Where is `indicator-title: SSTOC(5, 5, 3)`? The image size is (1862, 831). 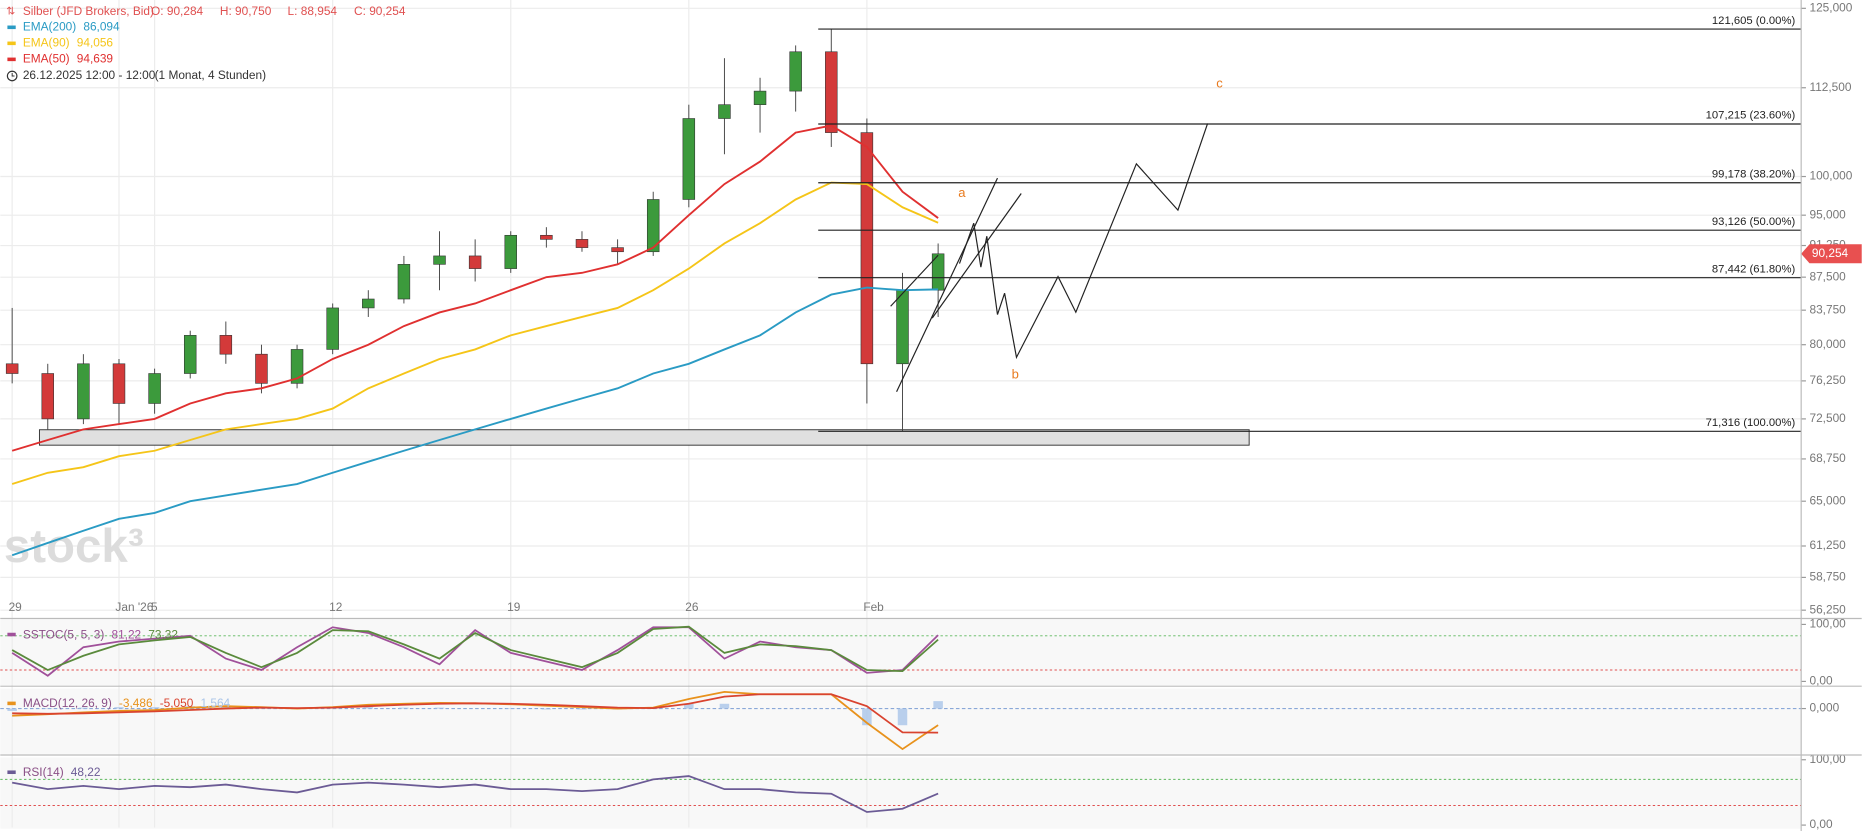 indicator-title: SSTOC(5, 5, 3) is located at coordinates (64, 634).